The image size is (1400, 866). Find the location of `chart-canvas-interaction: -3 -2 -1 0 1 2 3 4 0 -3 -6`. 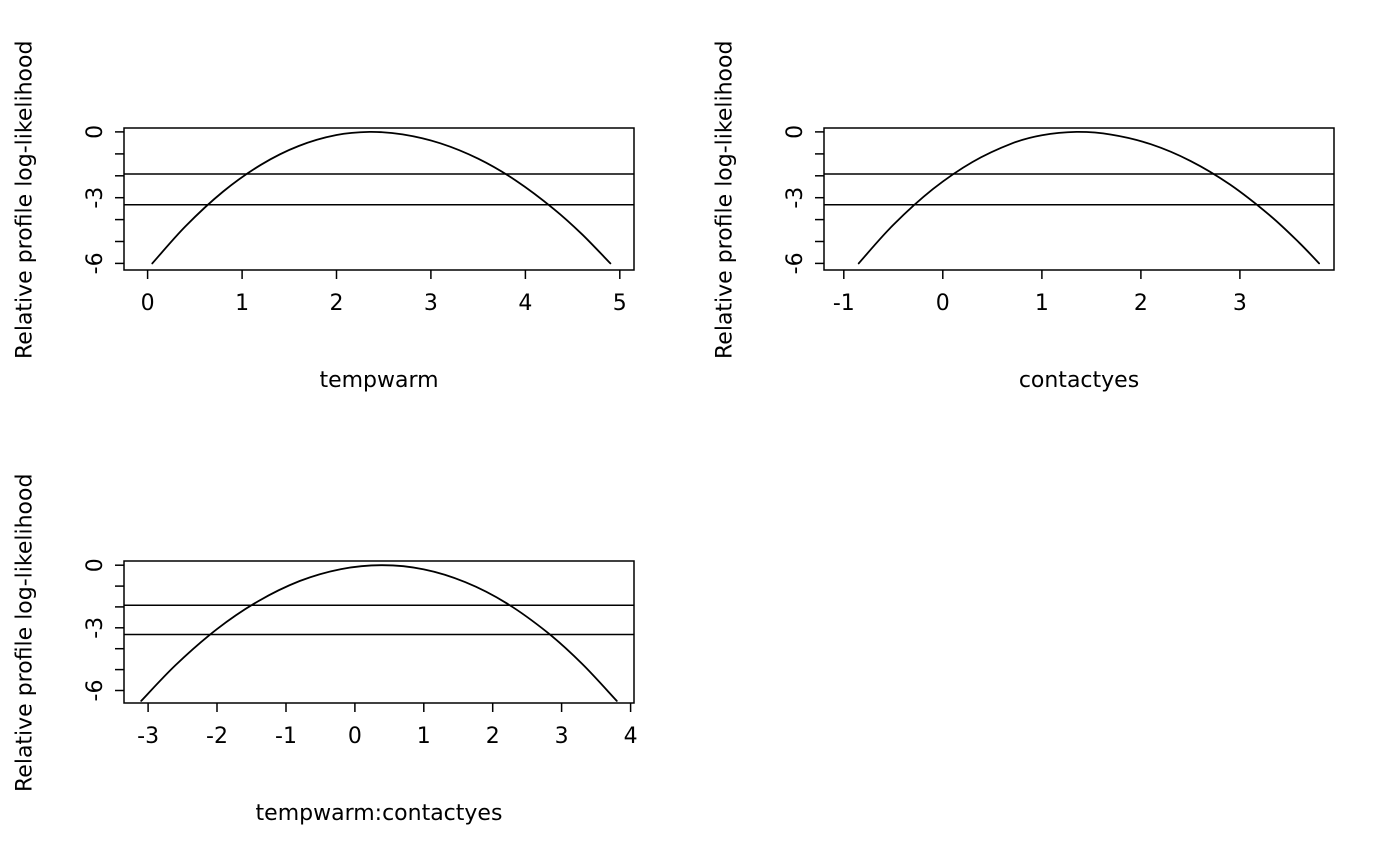

chart-canvas-interaction: -3 -2 -1 0 1 2 3 4 0 -3 -6 is located at coordinates (360, 653).